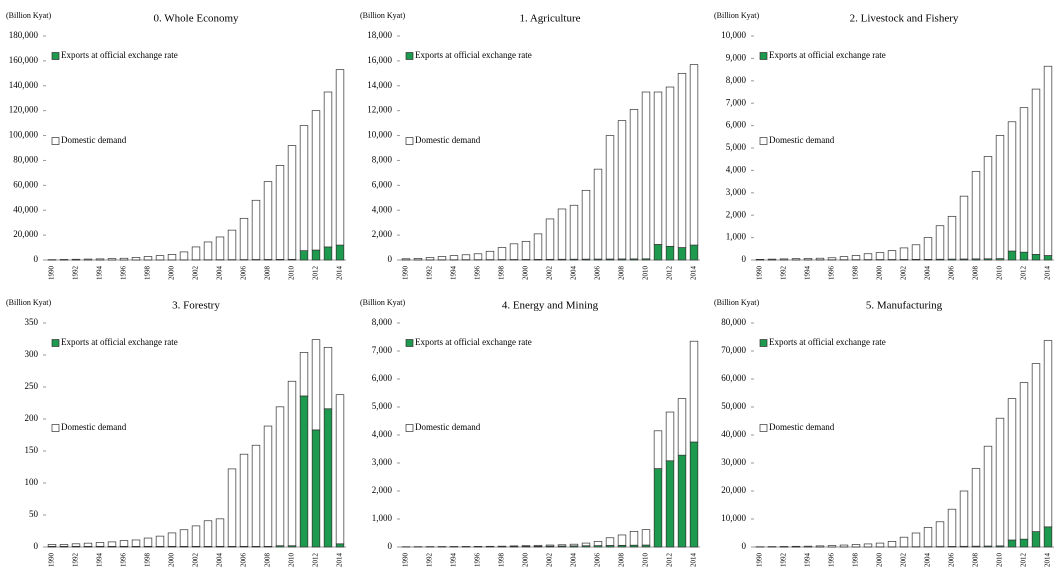 This screenshot has width=1060, height=574. What do you see at coordinates (736, 169) in the screenshot?
I see `y-tick-label: 4,000` at bounding box center [736, 169].